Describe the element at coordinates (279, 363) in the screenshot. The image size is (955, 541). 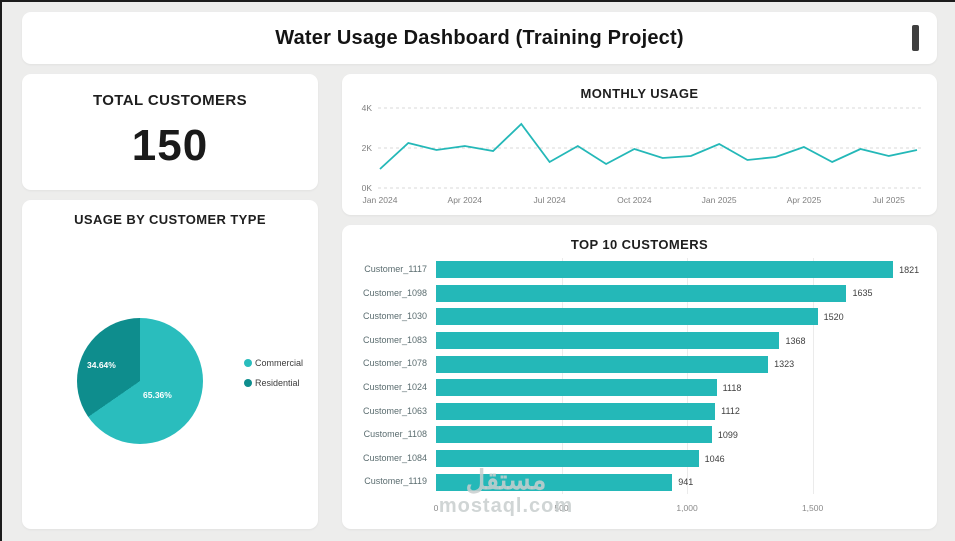
I see `legend-label-commercial: Commercial` at that location.